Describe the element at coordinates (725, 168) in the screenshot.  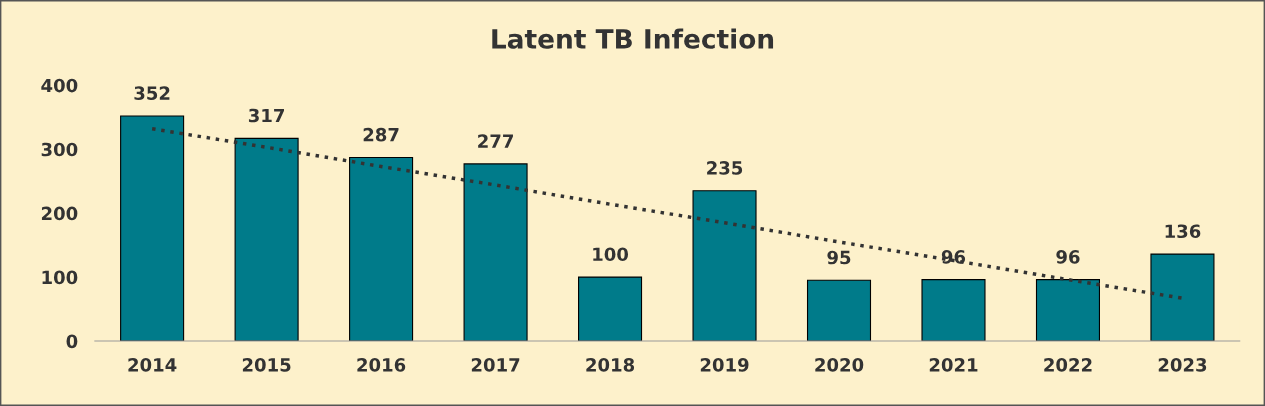
I see `data-label: 235` at that location.